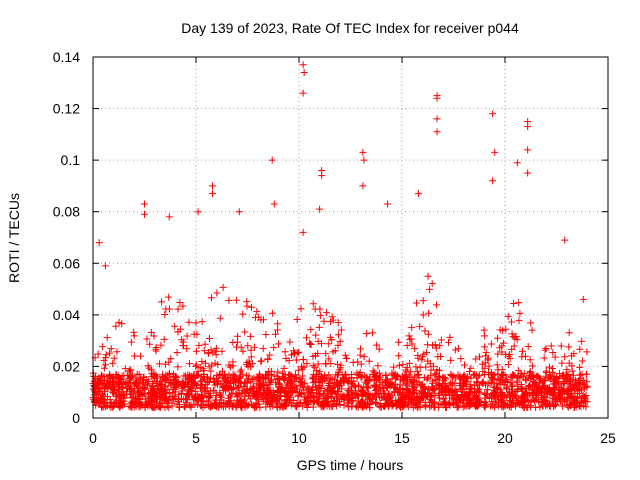 This screenshot has width=640, height=480. Describe the element at coordinates (76, 418) in the screenshot. I see `y-tick-label: 0` at that location.